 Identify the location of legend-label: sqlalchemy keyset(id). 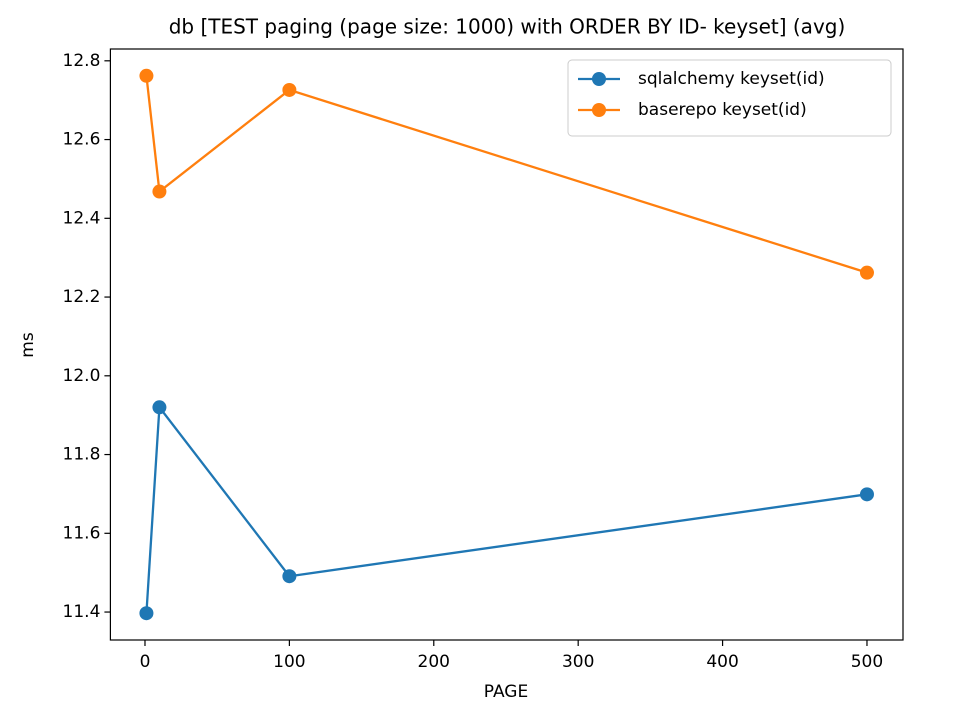
(731, 79).